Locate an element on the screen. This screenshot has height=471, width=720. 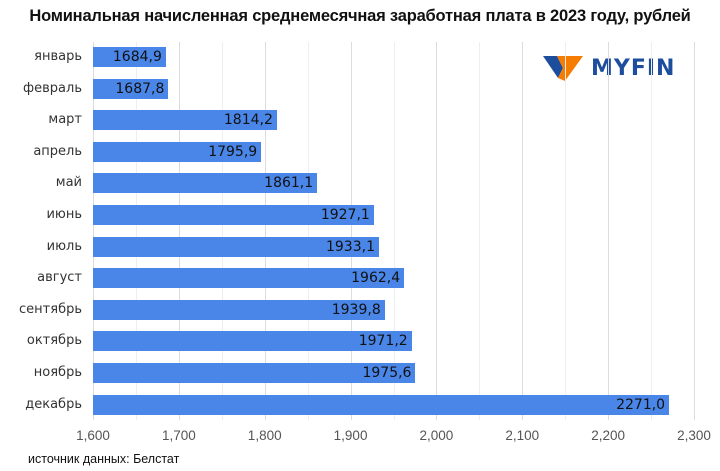
bar-value-label: 1933,1 is located at coordinates (350, 246).